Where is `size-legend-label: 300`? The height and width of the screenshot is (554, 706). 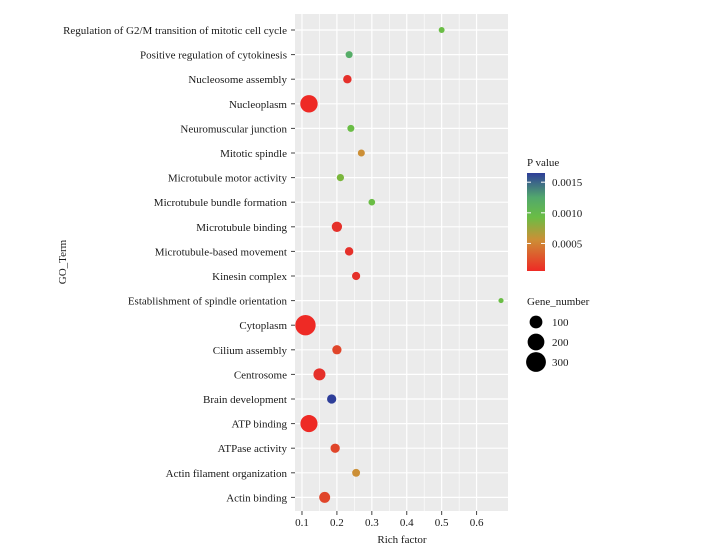 size-legend-label: 300 is located at coordinates (560, 363).